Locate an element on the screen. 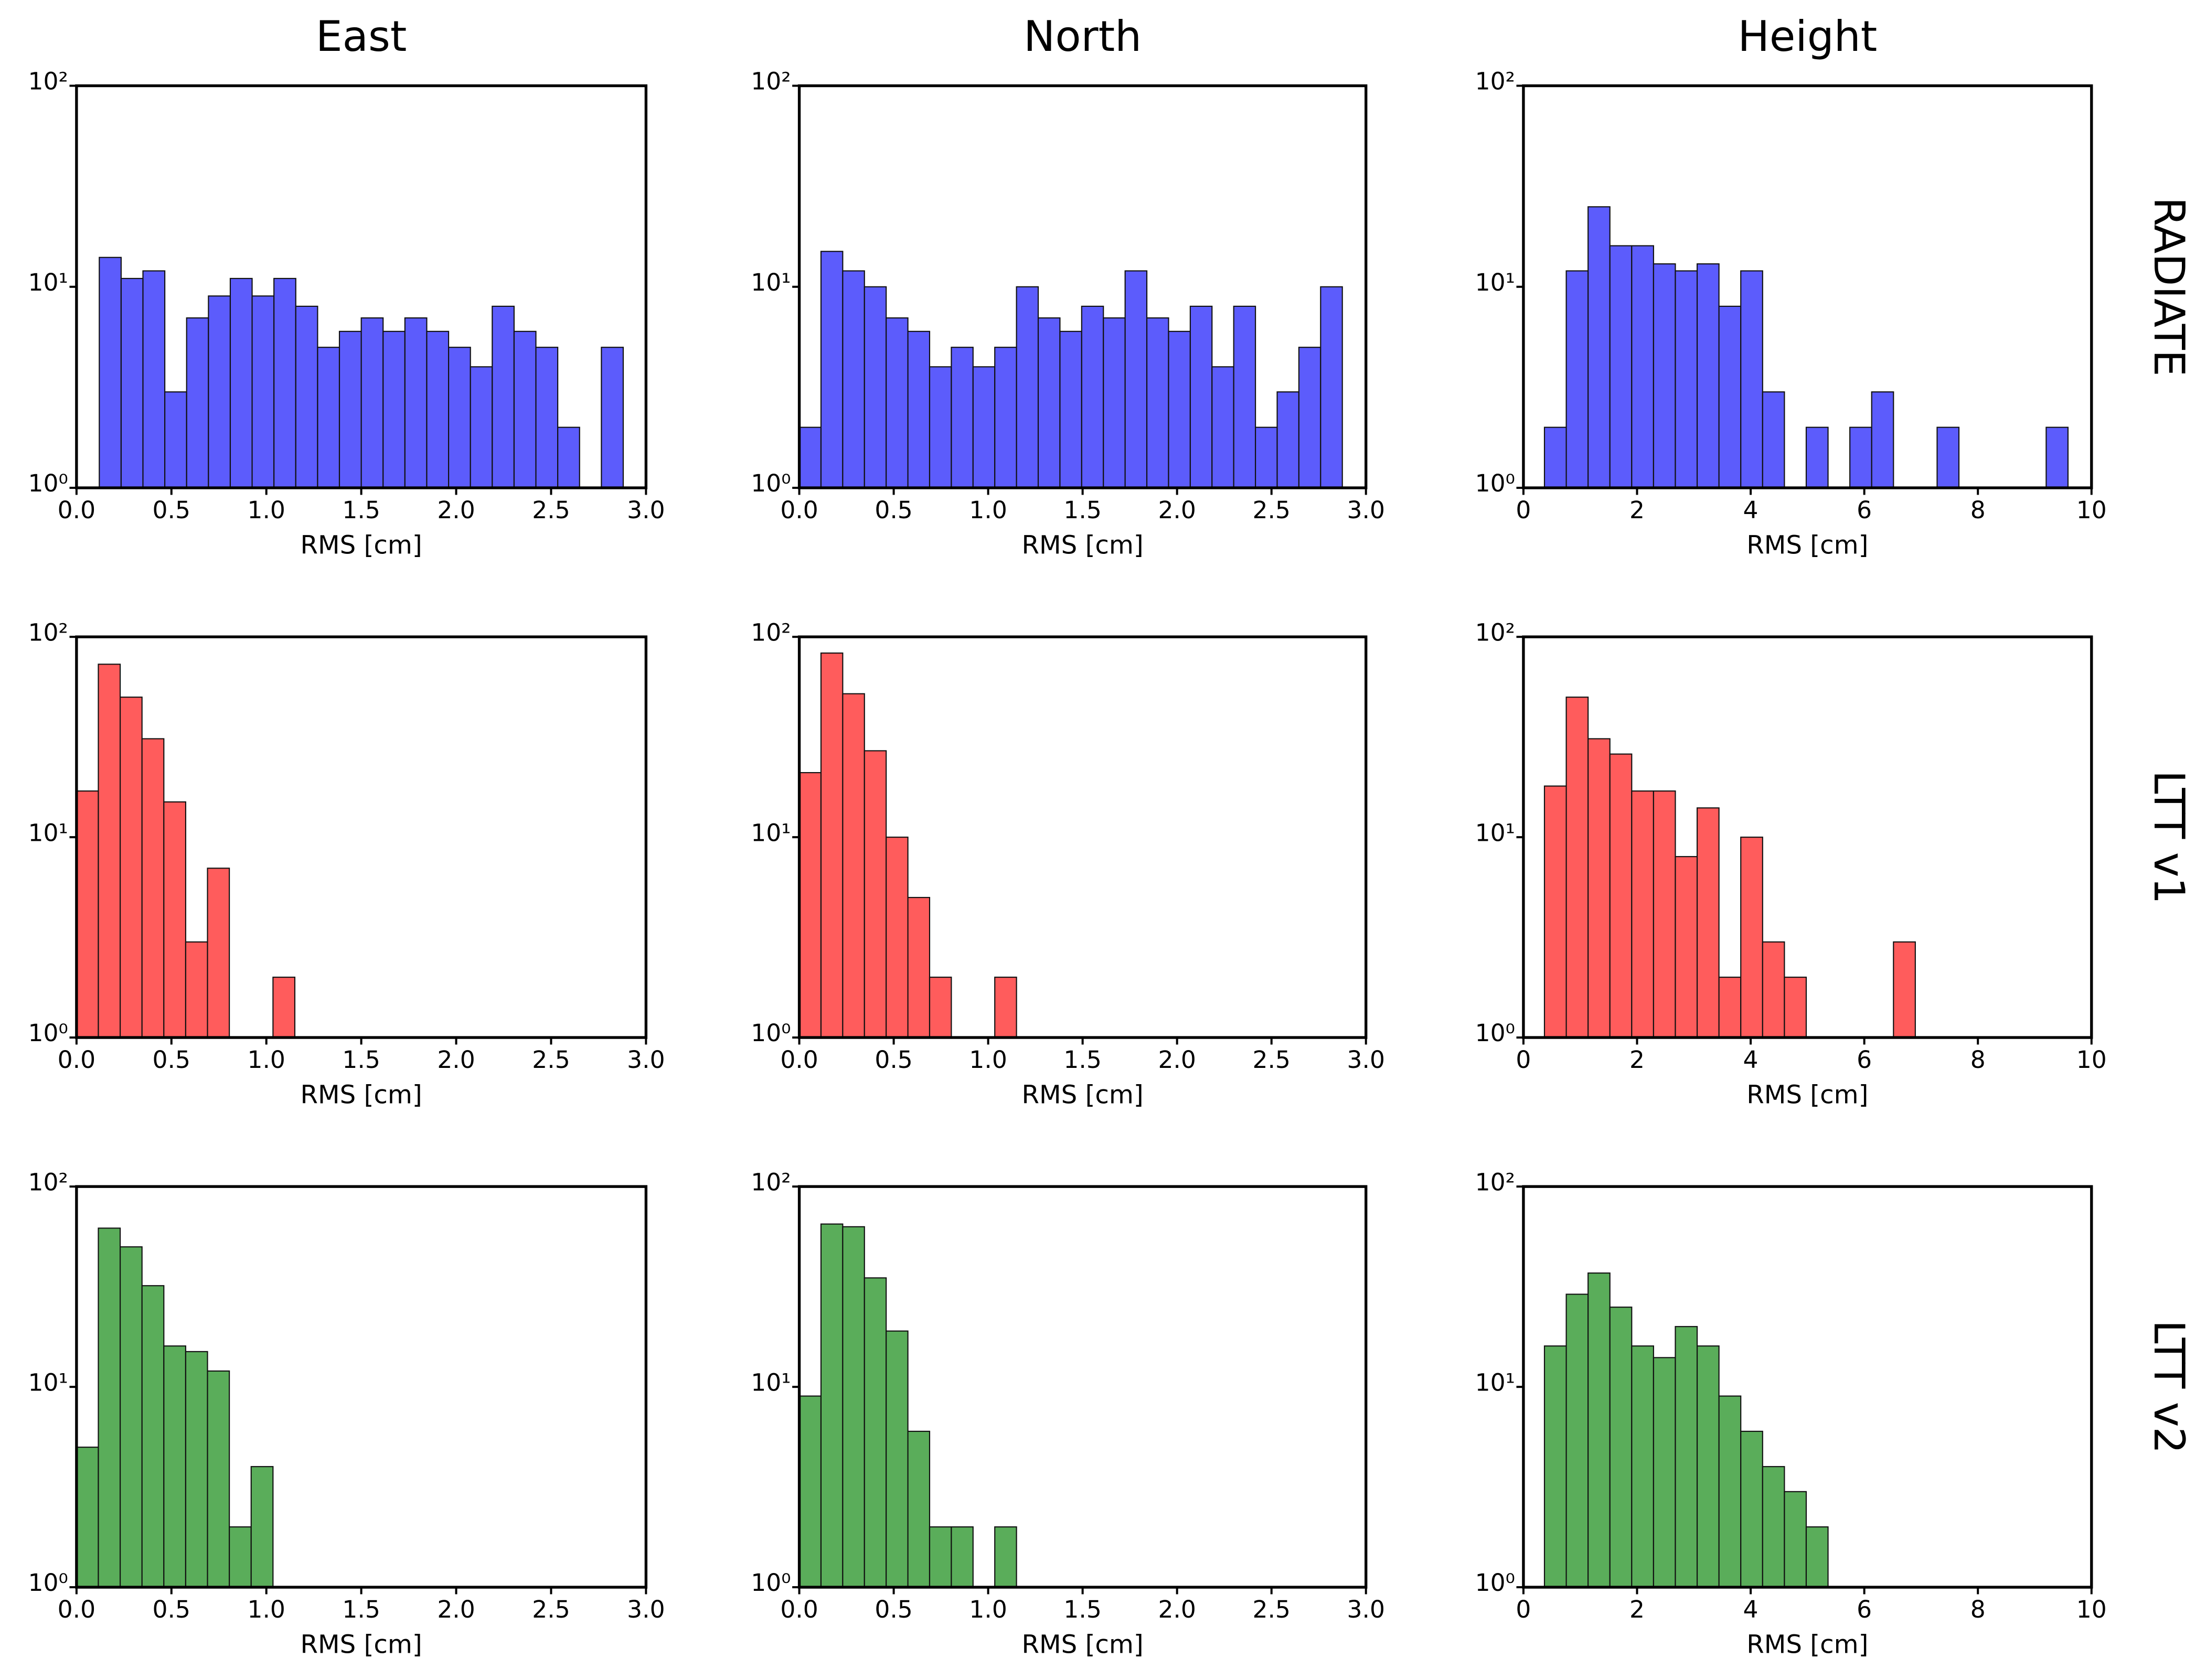 This screenshot has height=1680, width=2206. x-tick-label: 0 is located at coordinates (1523, 1060).